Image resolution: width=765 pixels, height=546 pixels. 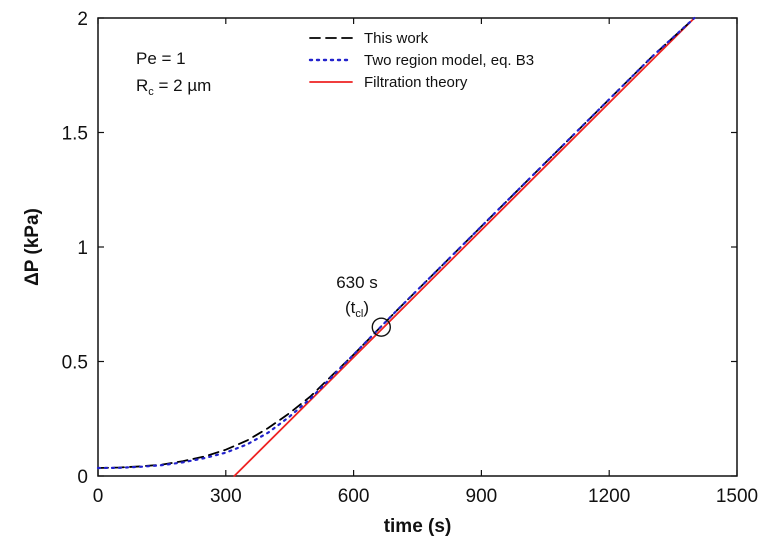 What do you see at coordinates (161, 58) in the screenshot?
I see `parameter-label: Pe = 1` at bounding box center [161, 58].